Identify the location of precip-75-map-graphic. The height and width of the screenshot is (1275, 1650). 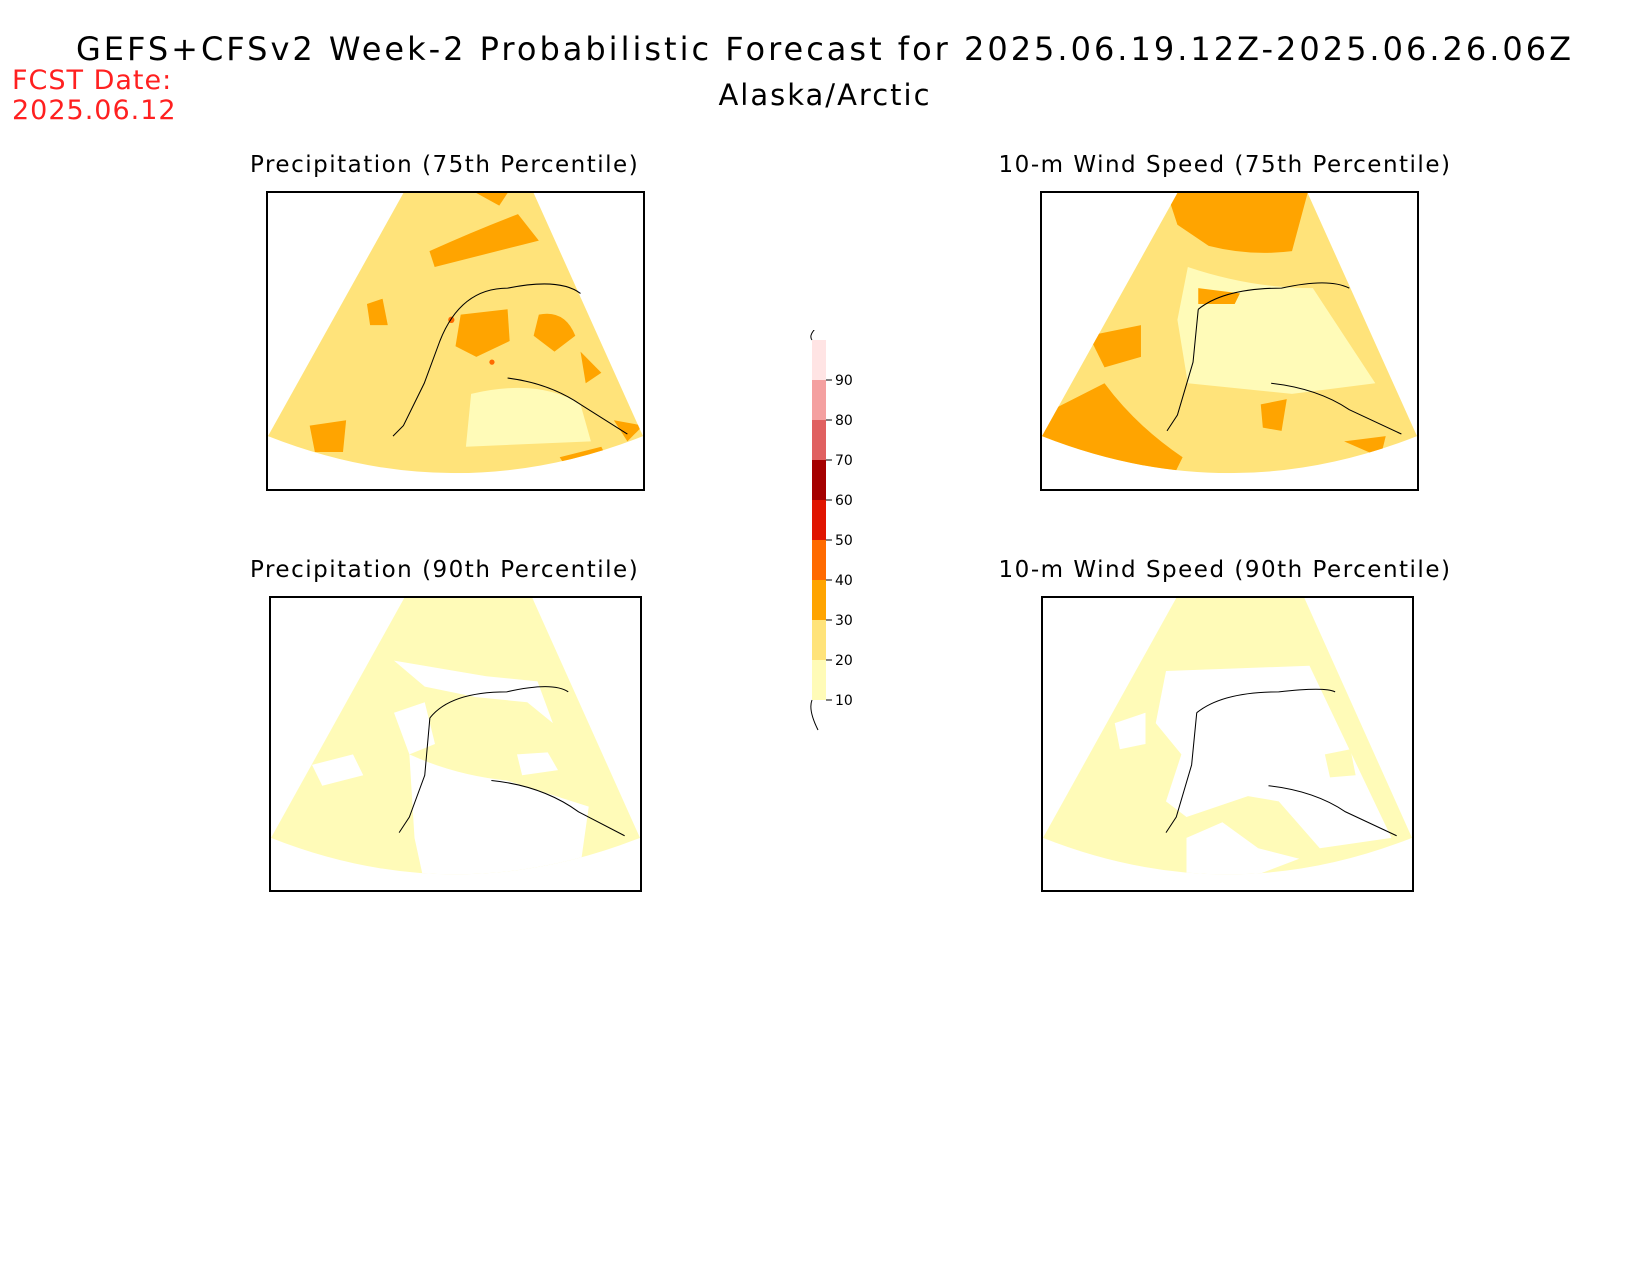
(455, 333).